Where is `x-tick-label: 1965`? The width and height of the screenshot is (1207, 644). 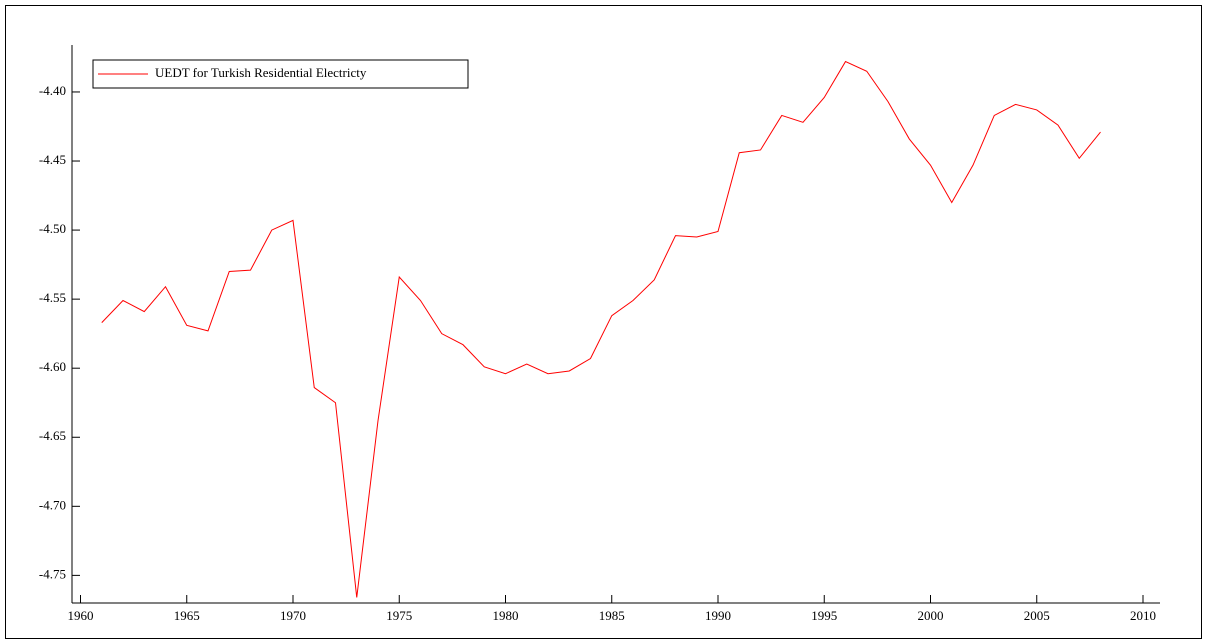
x-tick-label: 1965 is located at coordinates (187, 615).